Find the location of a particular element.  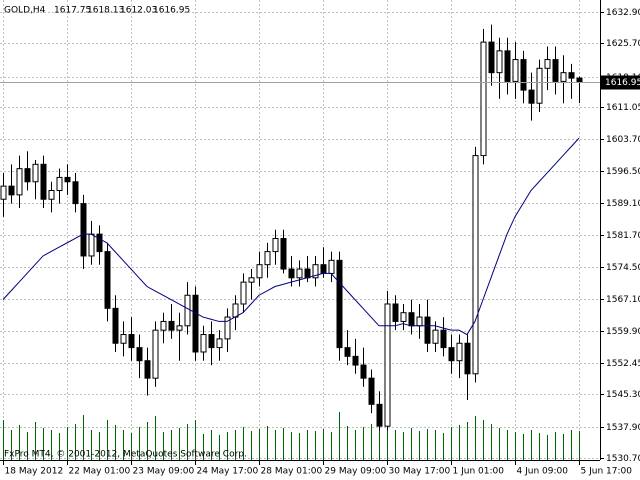

y-tick-label: 1632.90 is located at coordinates (623, 13).